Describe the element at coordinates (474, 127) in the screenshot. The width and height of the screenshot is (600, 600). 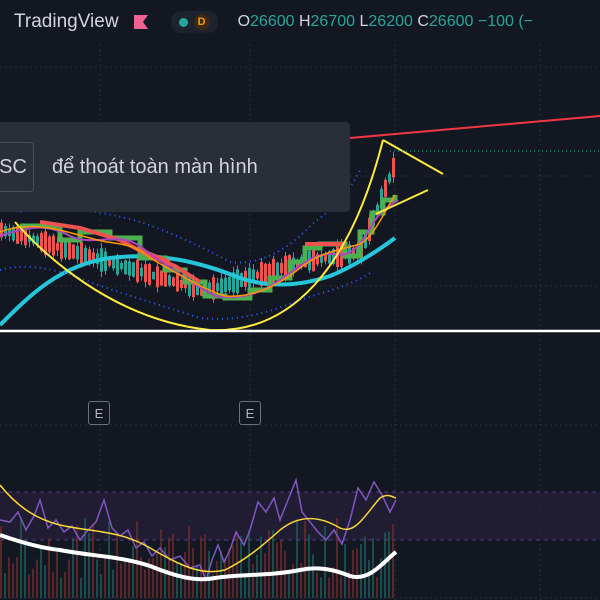
I see `resistance-trendline` at that location.